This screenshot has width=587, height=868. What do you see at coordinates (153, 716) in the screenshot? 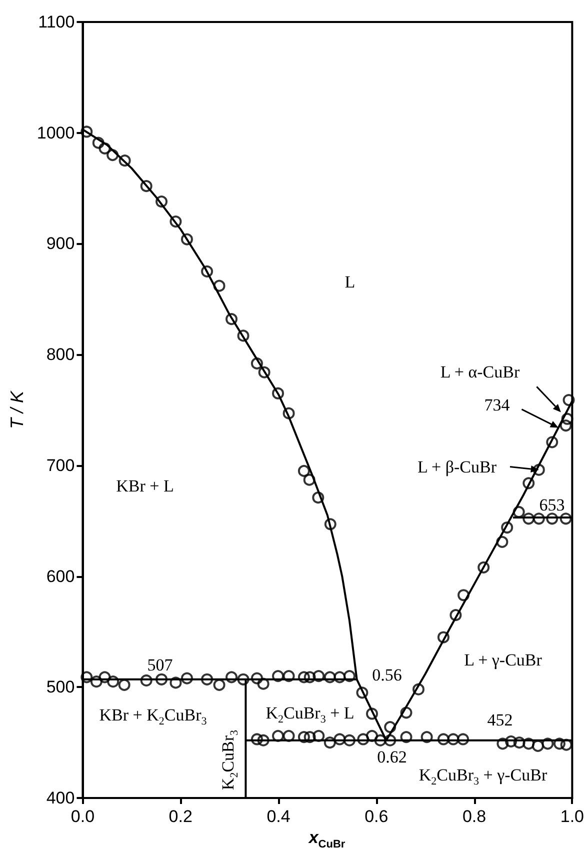
I see `annotation: KBr + K$_{2}$CuBr$_{3}$` at bounding box center [153, 716].